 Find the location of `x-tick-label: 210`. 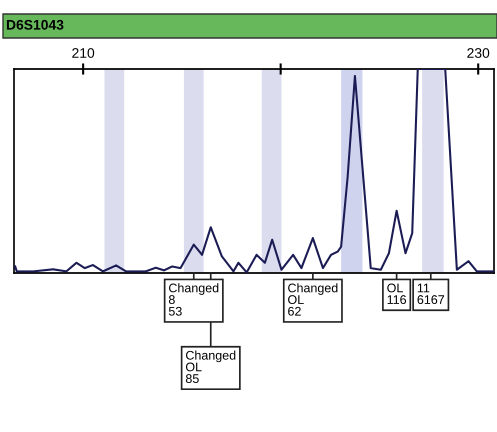

x-tick-label: 210 is located at coordinates (83, 53).